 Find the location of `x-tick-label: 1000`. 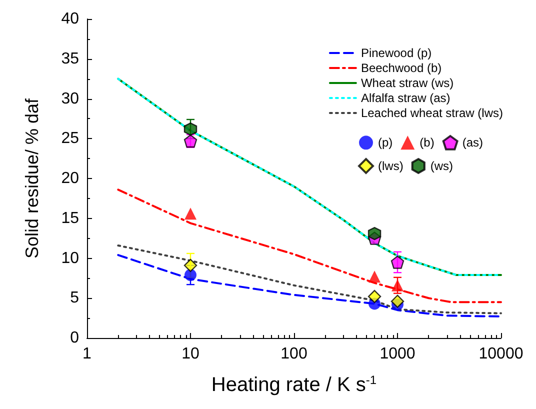

x-tick-label: 1000 is located at coordinates (398, 354).